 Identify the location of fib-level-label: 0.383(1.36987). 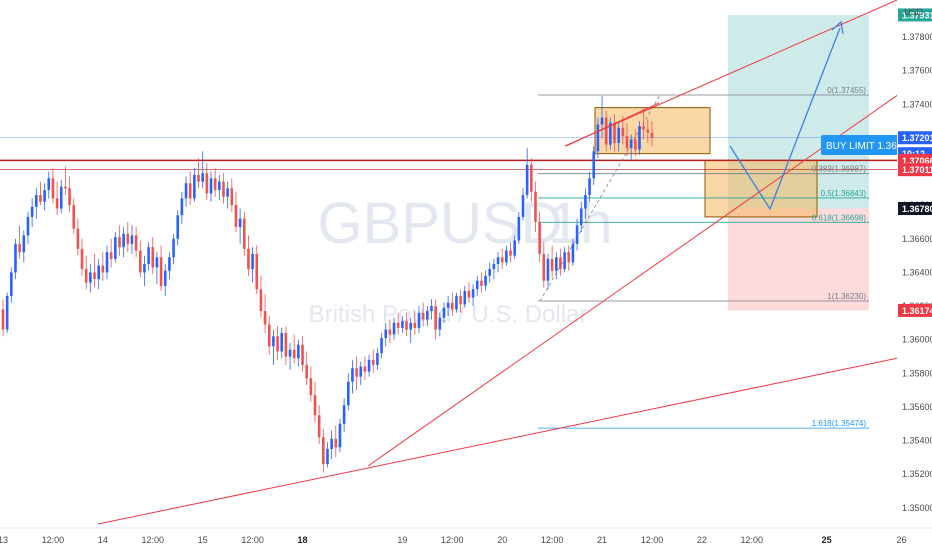
(839, 169).